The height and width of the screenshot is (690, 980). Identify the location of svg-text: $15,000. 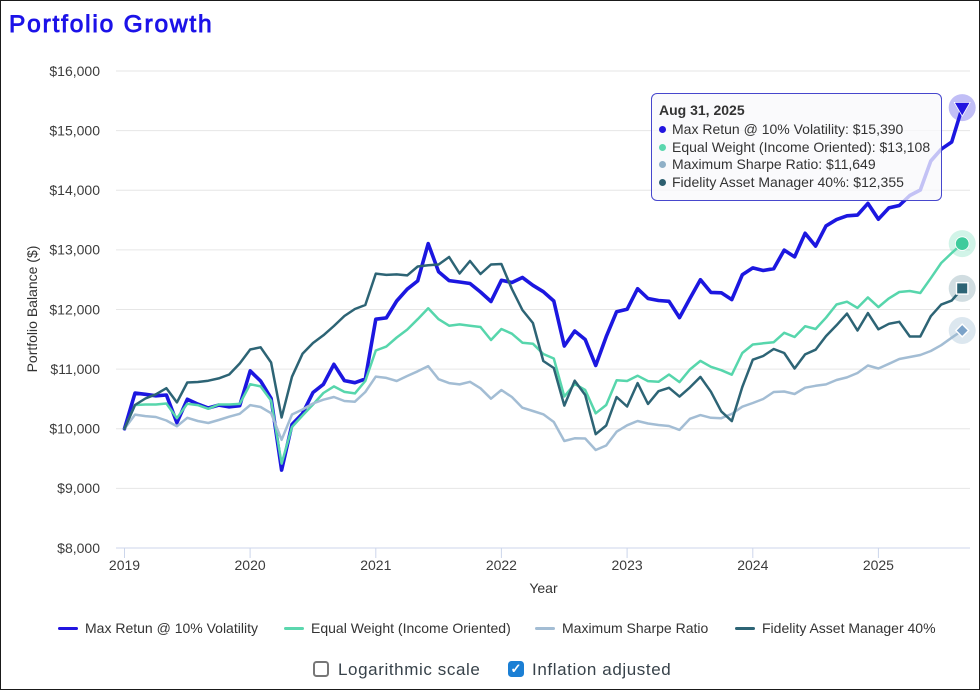
(74, 130).